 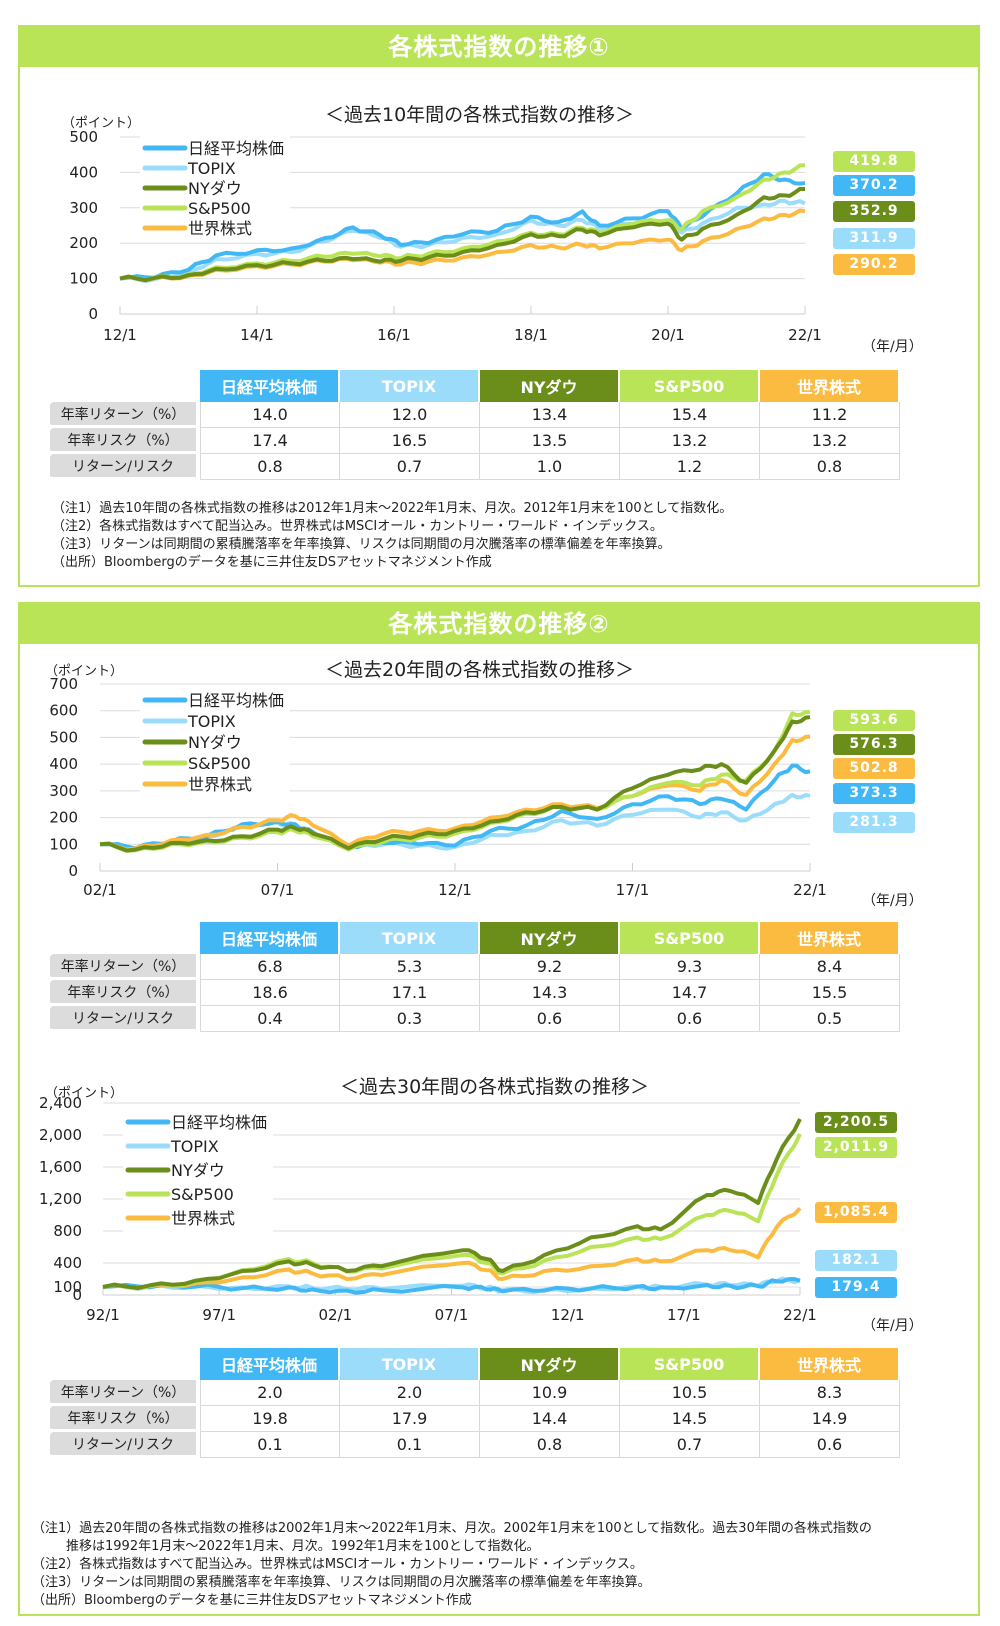 What do you see at coordinates (410, 993) in the screenshot?
I see `table-cell-topix: 17.1` at bounding box center [410, 993].